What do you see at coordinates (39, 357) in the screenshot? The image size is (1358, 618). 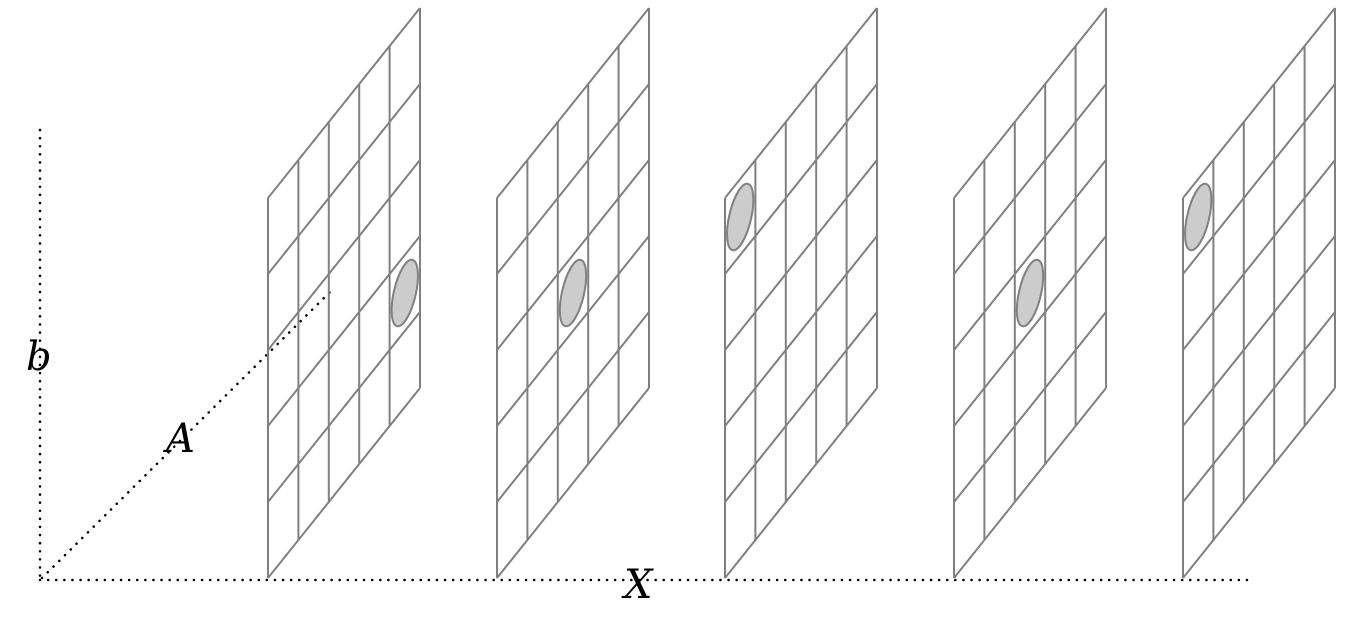 I see `axis-label-b: b` at bounding box center [39, 357].